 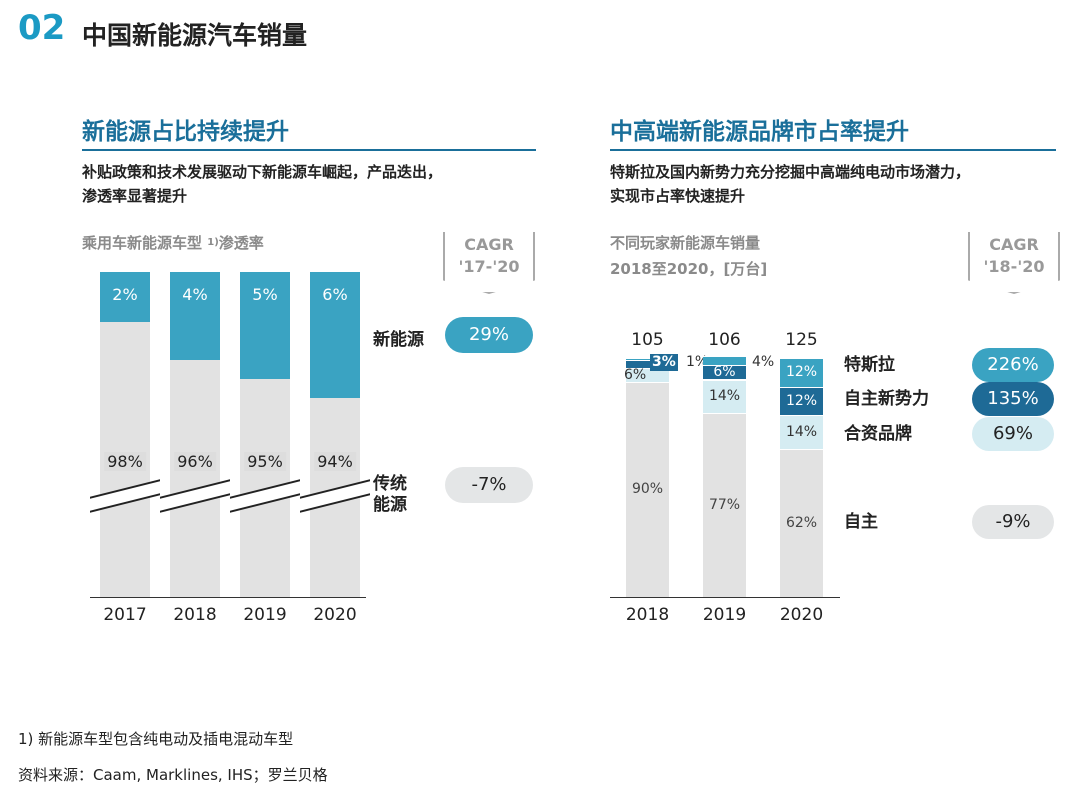 What do you see at coordinates (678, 196) in the screenshot?
I see `desc-line: 实现市占率快速提升` at bounding box center [678, 196].